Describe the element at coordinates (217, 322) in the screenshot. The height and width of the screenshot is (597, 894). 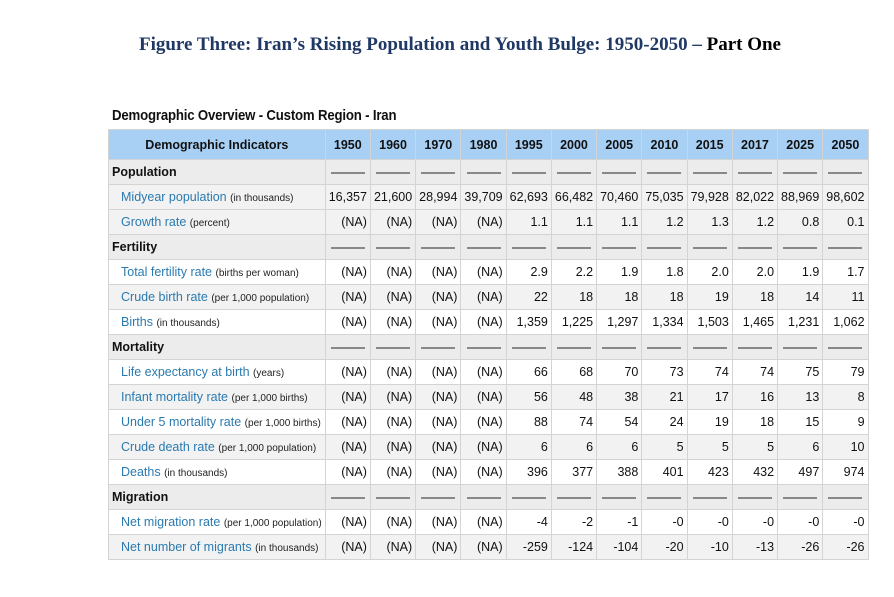
I see `indicator-cell: Births (in thousands)` at that location.